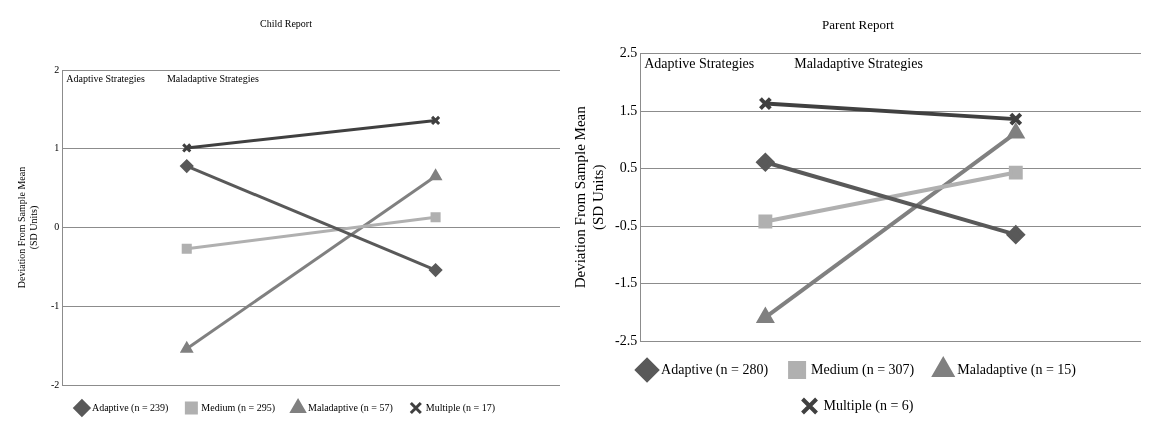 The height and width of the screenshot is (431, 1160). I want to click on y-tick-label: 1, so click(57, 148).